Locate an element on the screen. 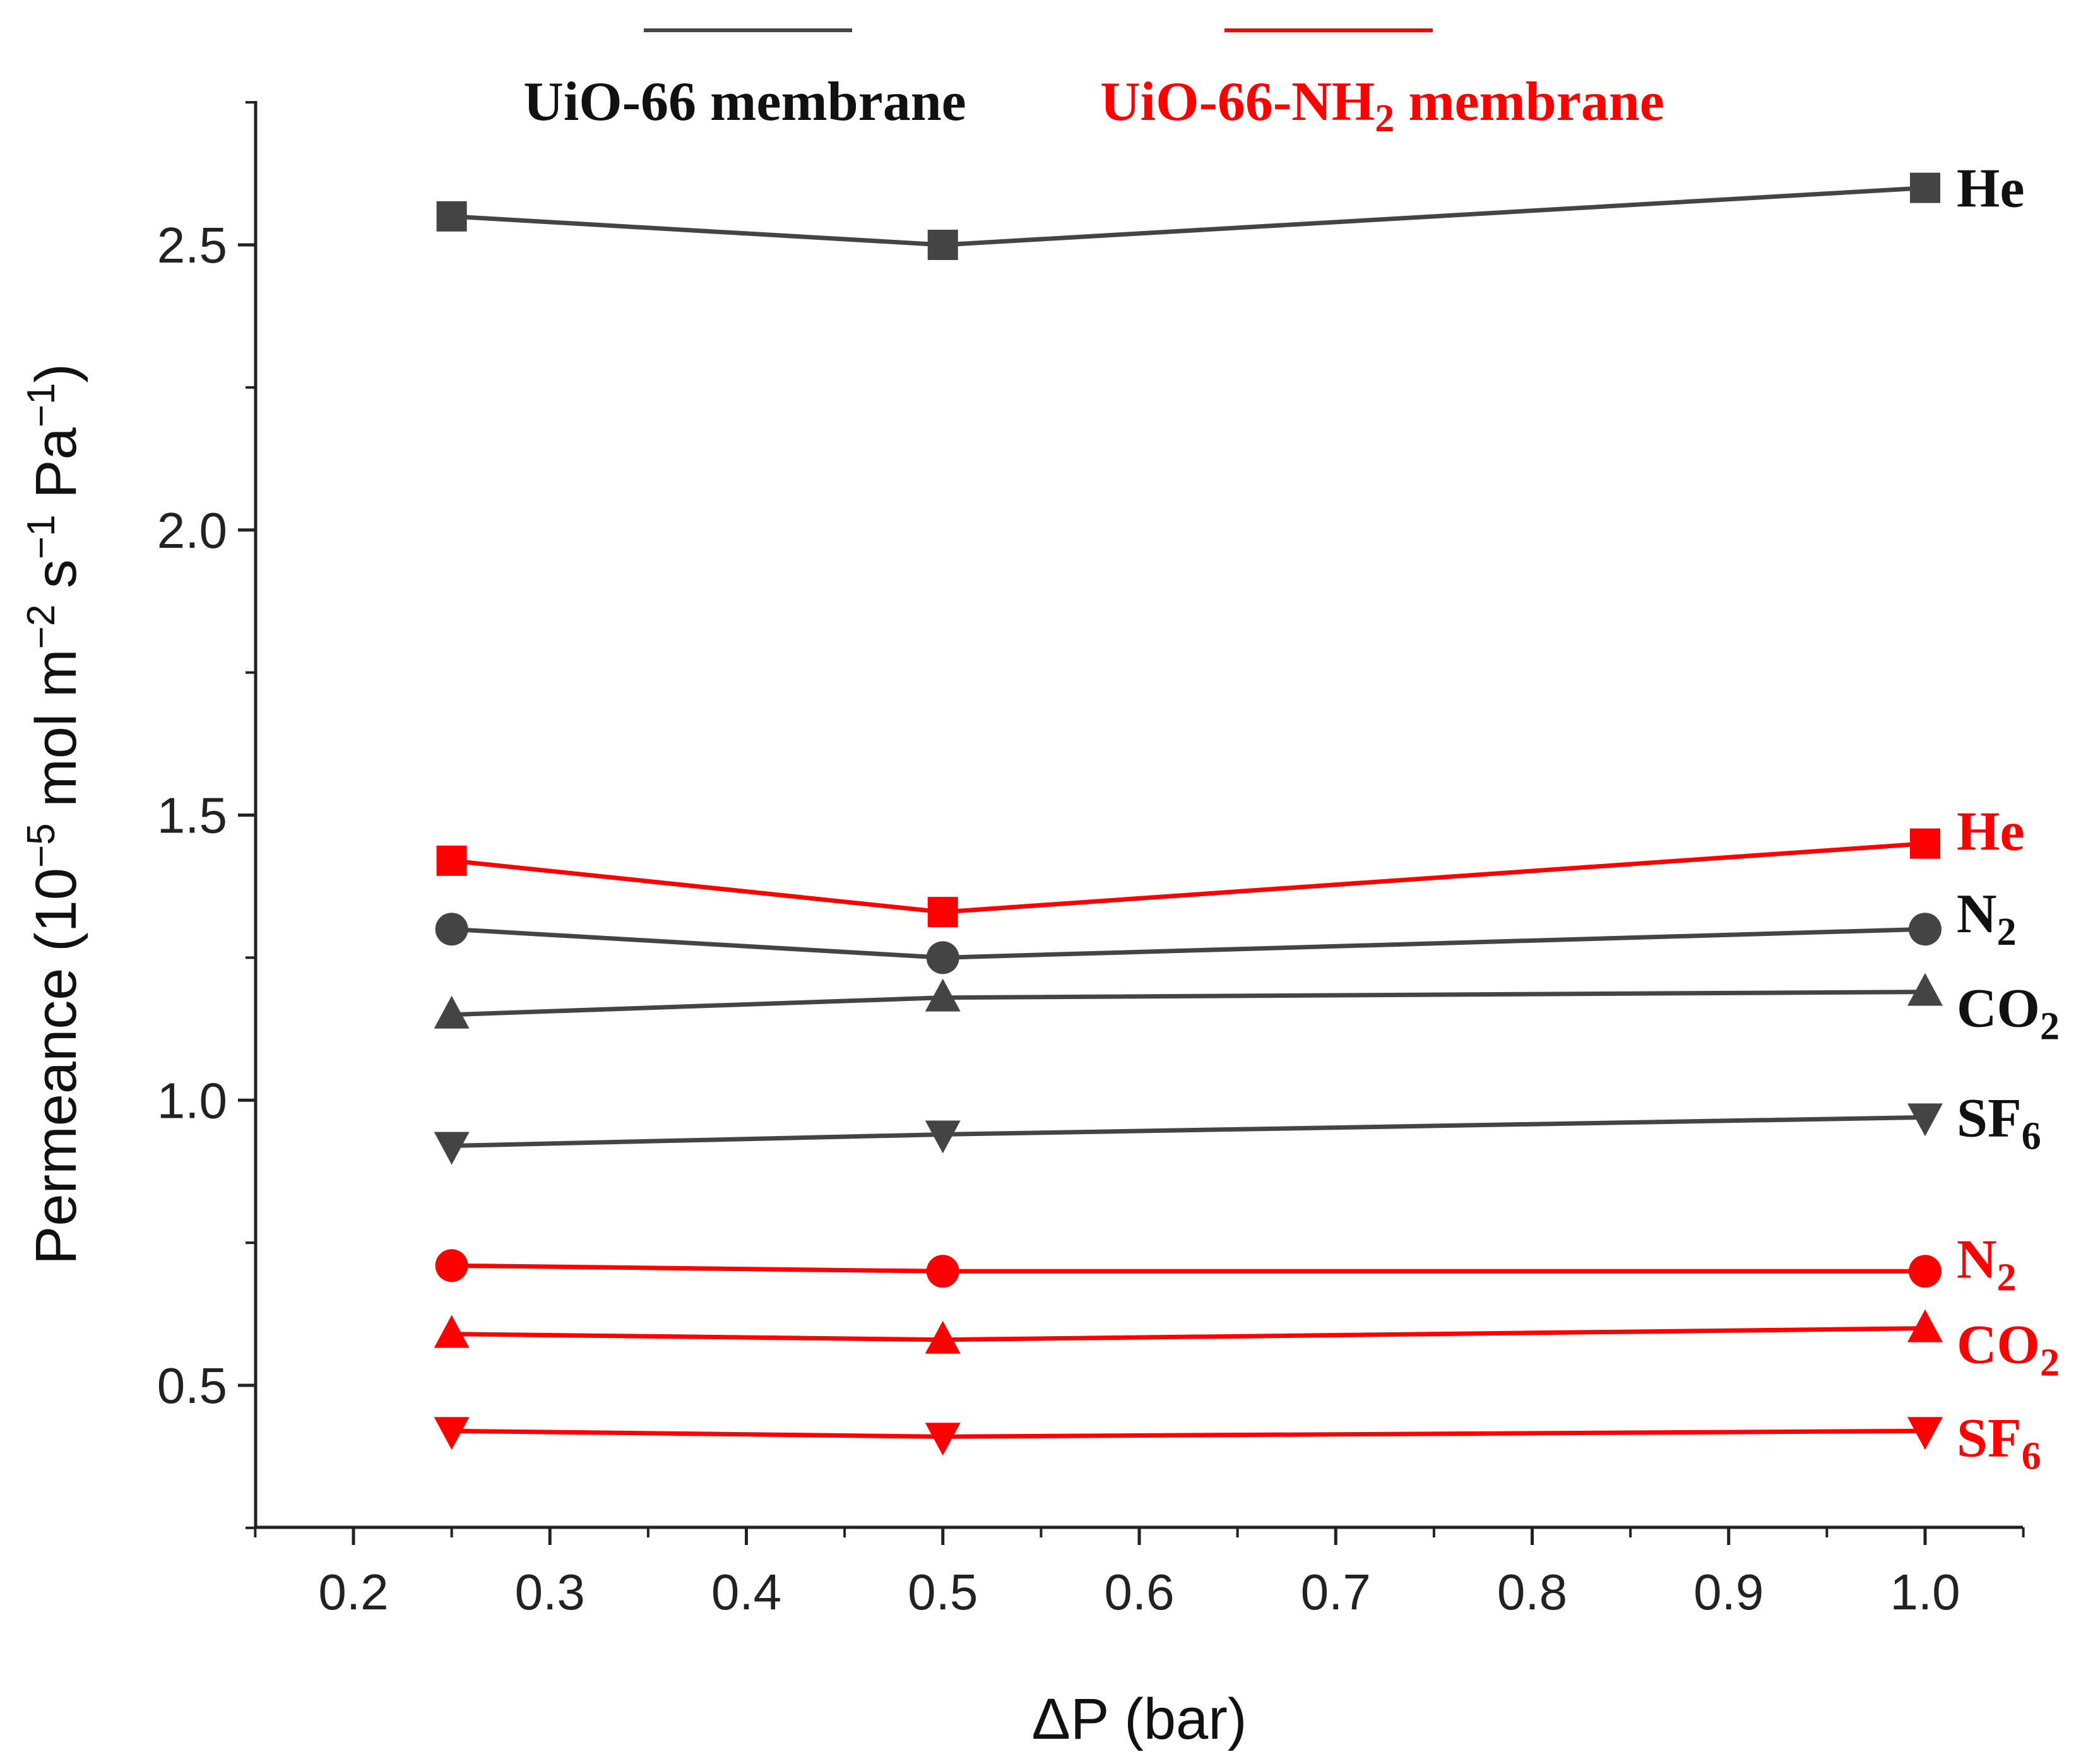  y-tick-label: 0.5 is located at coordinates (192, 1386).